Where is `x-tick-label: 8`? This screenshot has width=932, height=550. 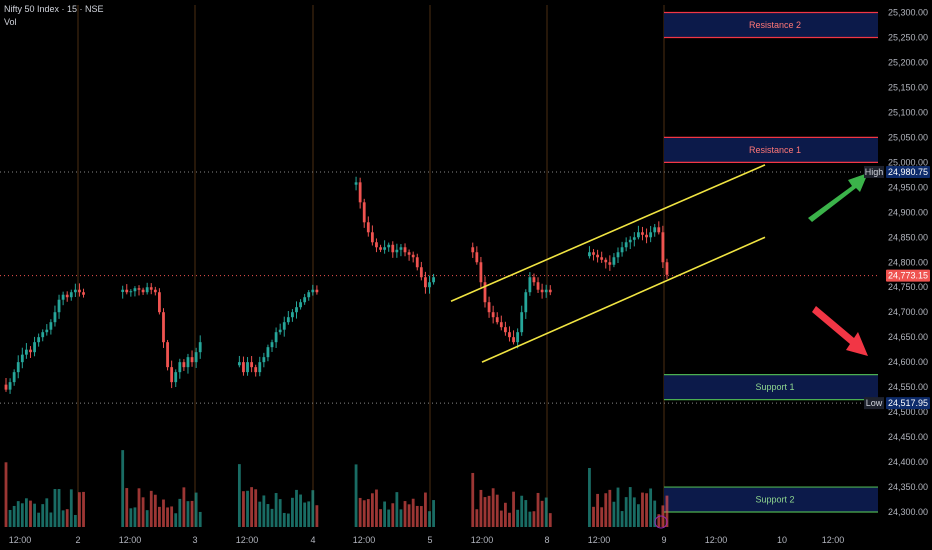
x-tick-label: 8 is located at coordinates (546, 540).